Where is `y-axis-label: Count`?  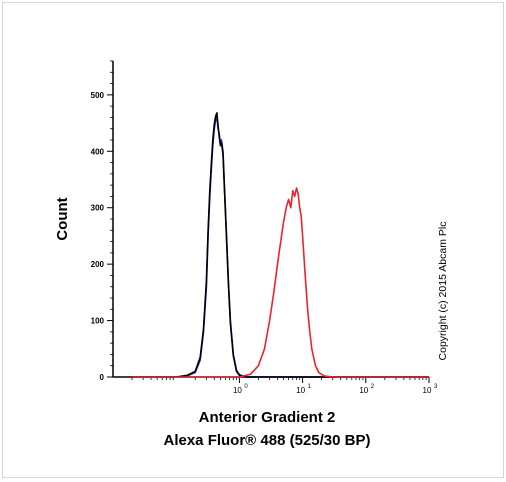
y-axis-label: Count is located at coordinates (62, 218).